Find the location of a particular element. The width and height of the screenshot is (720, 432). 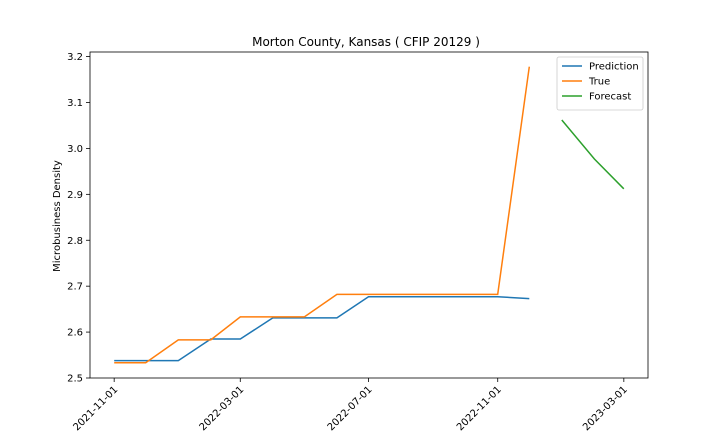

x-tick-label: 2021-11-01 is located at coordinates (95, 408).